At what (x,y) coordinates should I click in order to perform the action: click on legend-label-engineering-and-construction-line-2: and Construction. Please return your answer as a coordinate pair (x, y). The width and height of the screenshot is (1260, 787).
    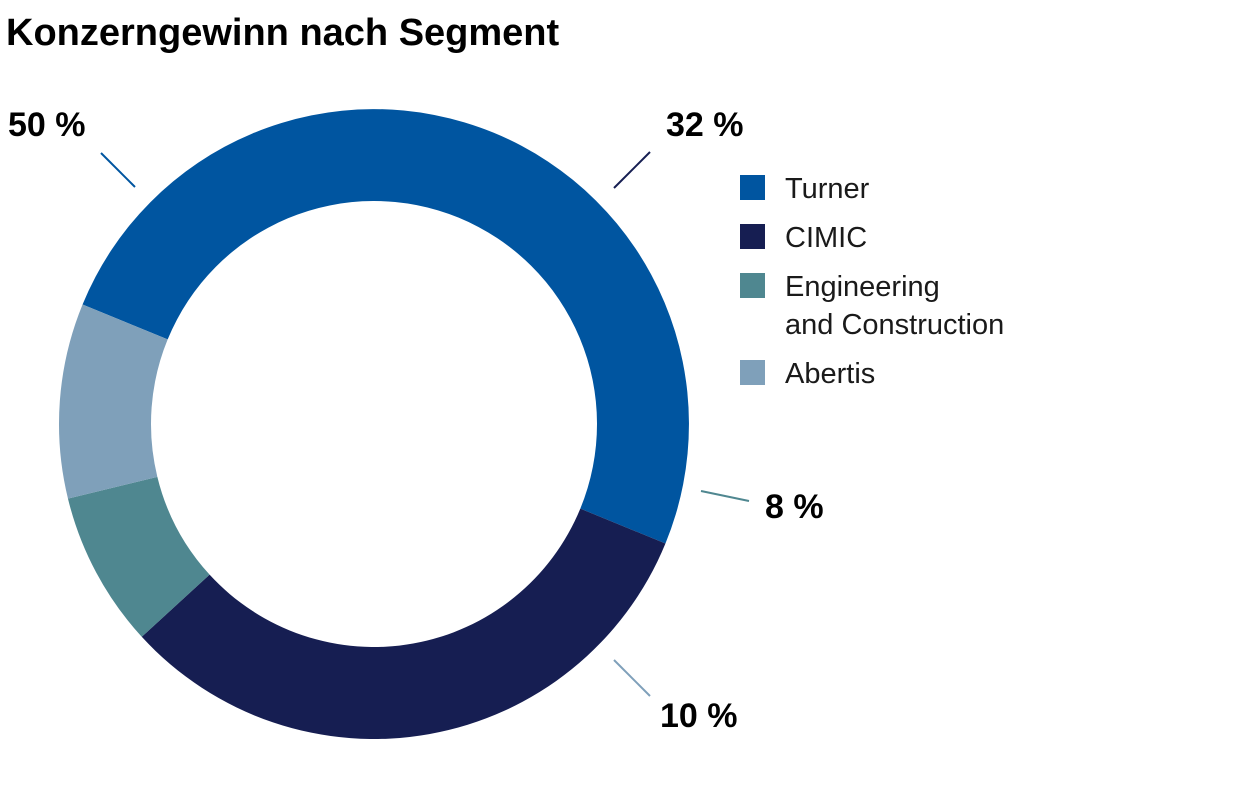
    Looking at the image, I should click on (894, 325).